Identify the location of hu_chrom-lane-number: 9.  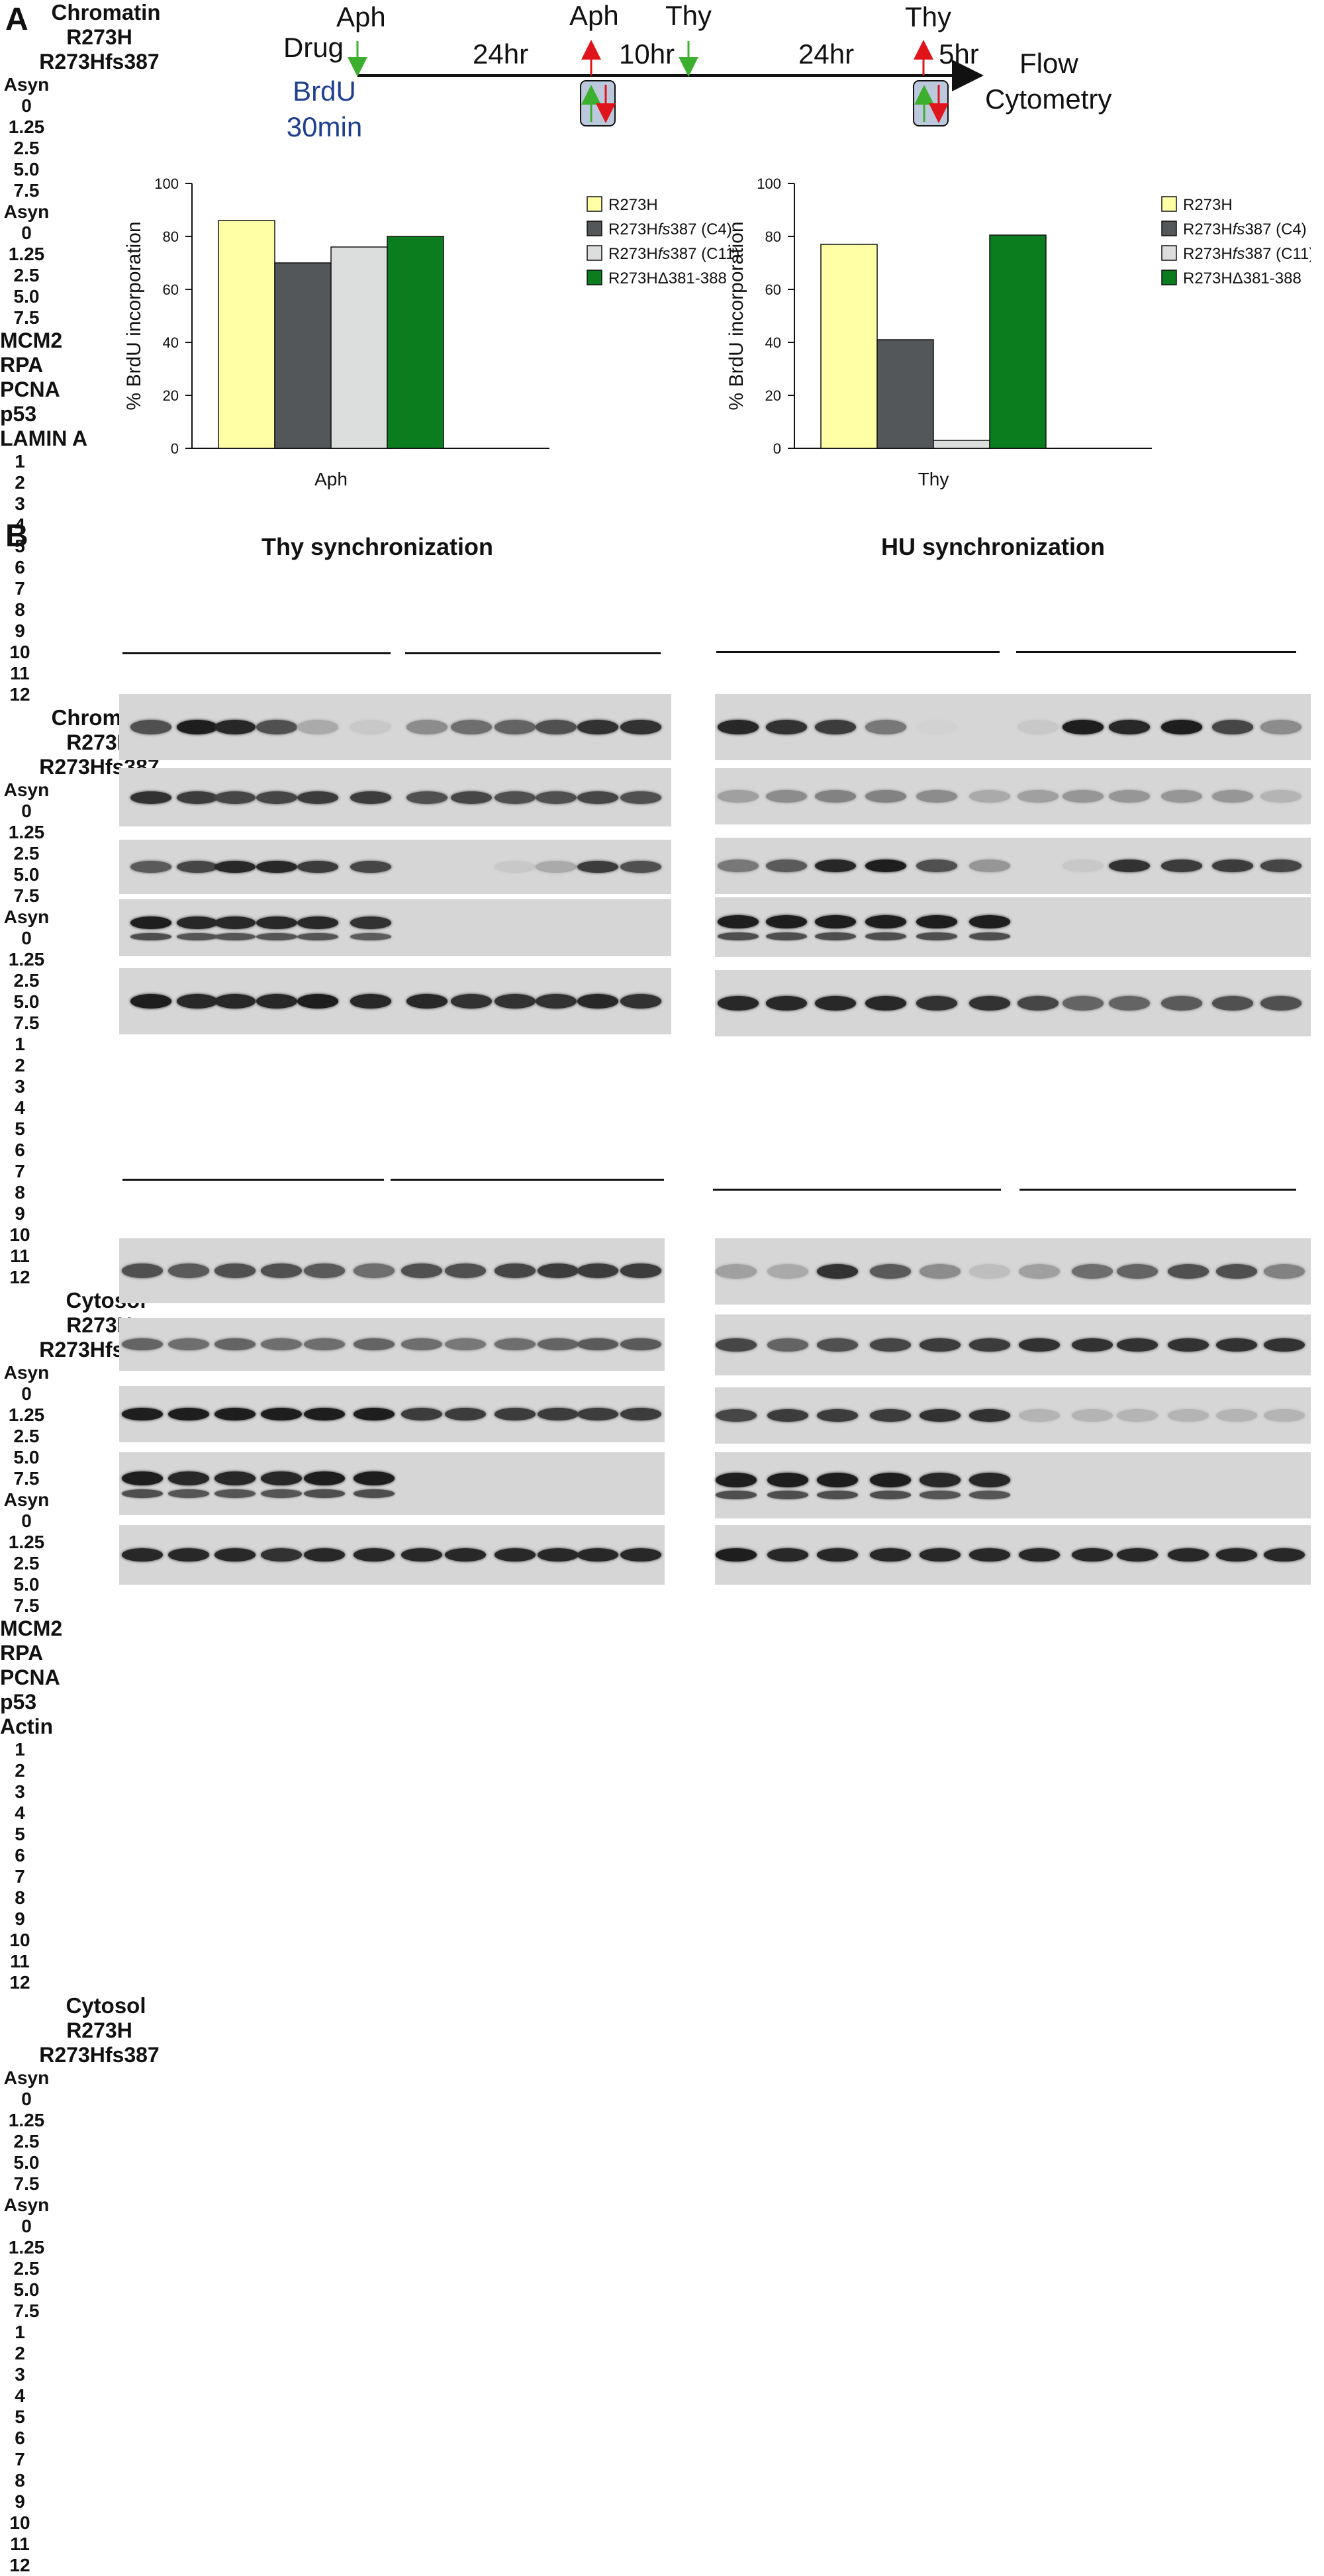
(20, 1213).